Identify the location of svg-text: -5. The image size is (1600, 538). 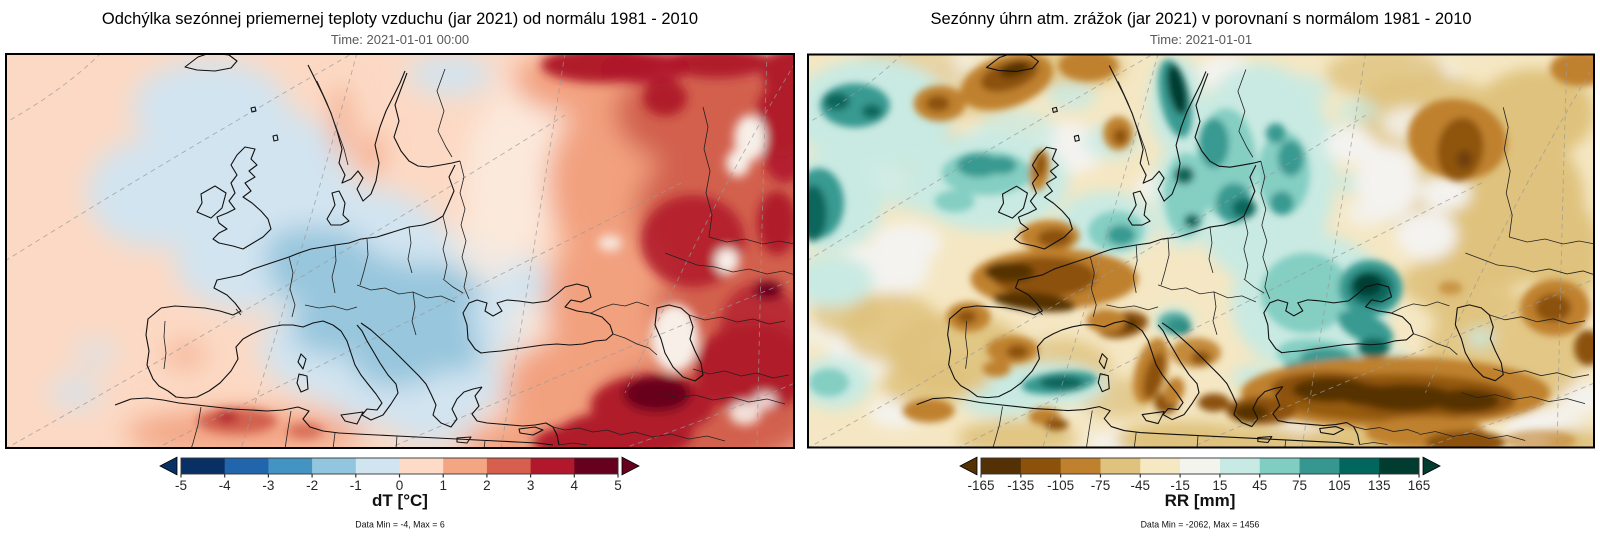
(181, 485).